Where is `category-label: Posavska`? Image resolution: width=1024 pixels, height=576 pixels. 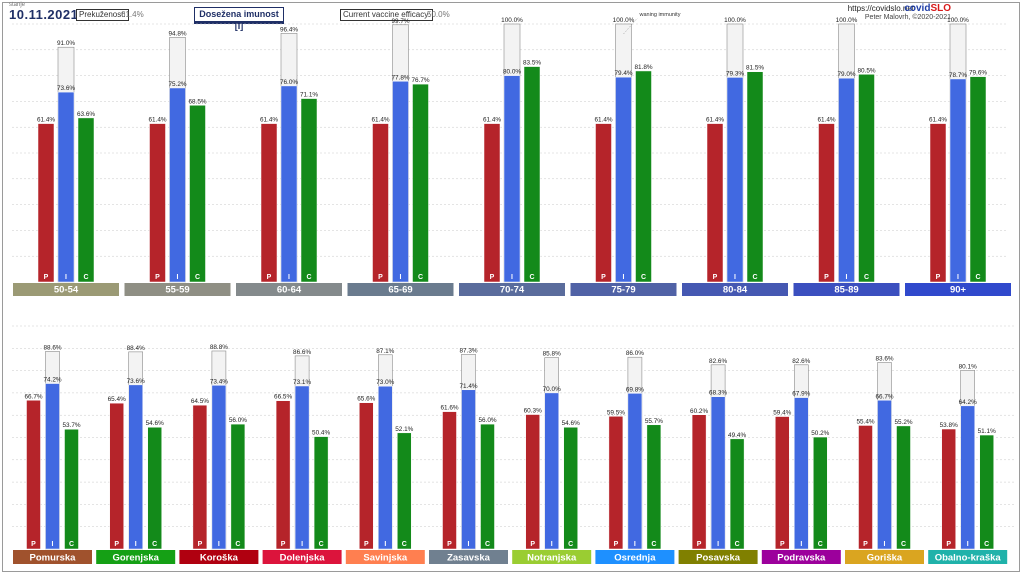 category-label: Posavska is located at coordinates (718, 558).